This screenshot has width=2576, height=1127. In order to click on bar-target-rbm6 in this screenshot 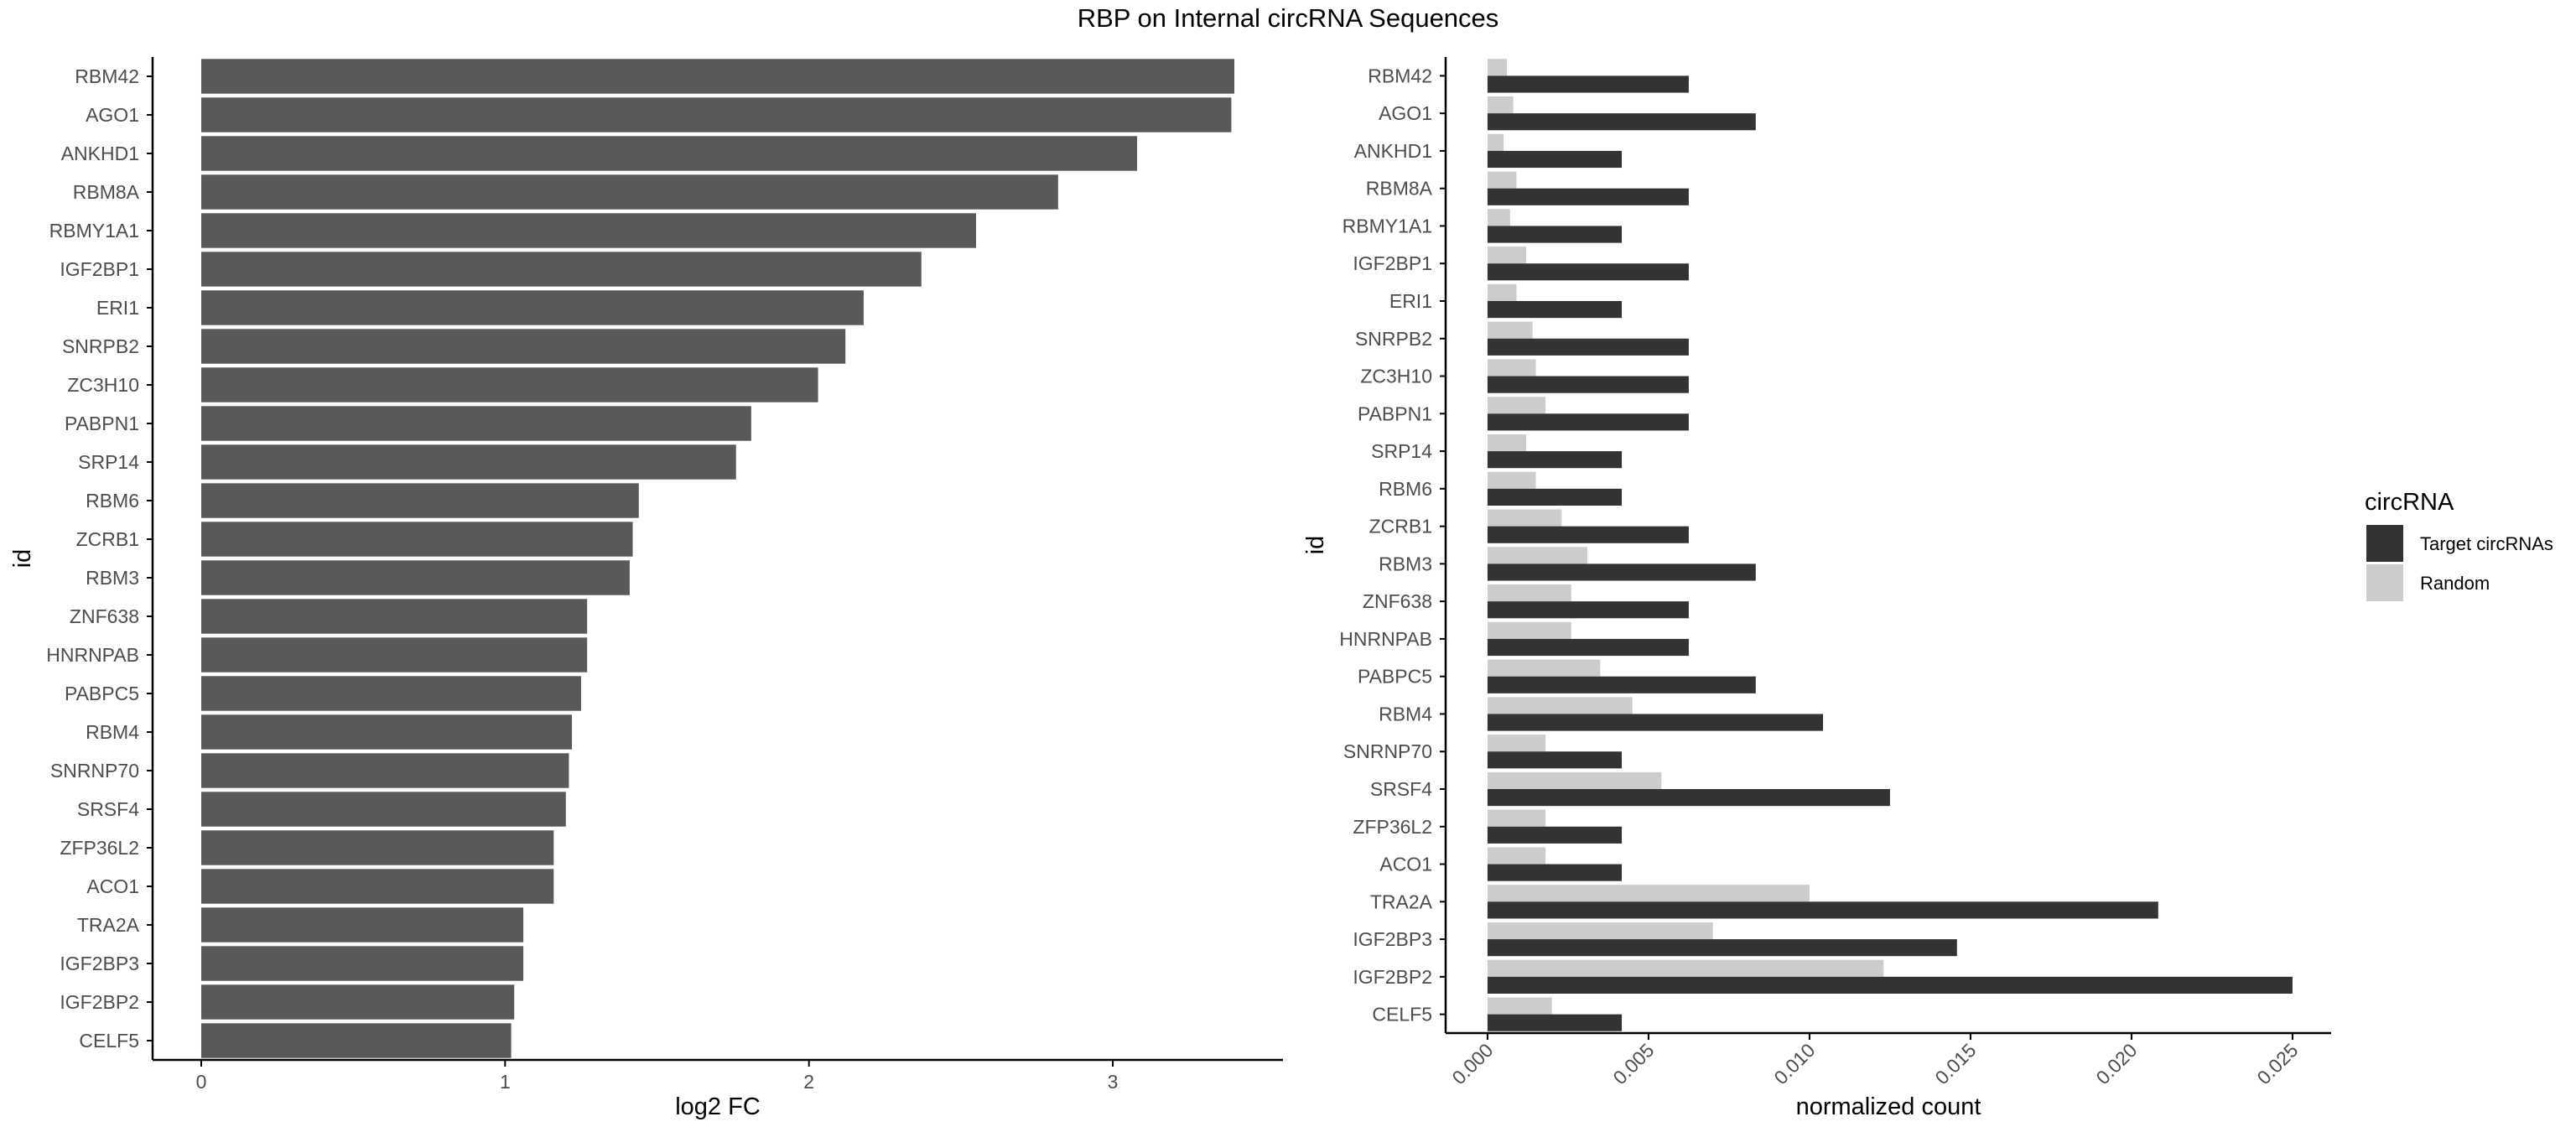, I will do `click(1555, 497)`.